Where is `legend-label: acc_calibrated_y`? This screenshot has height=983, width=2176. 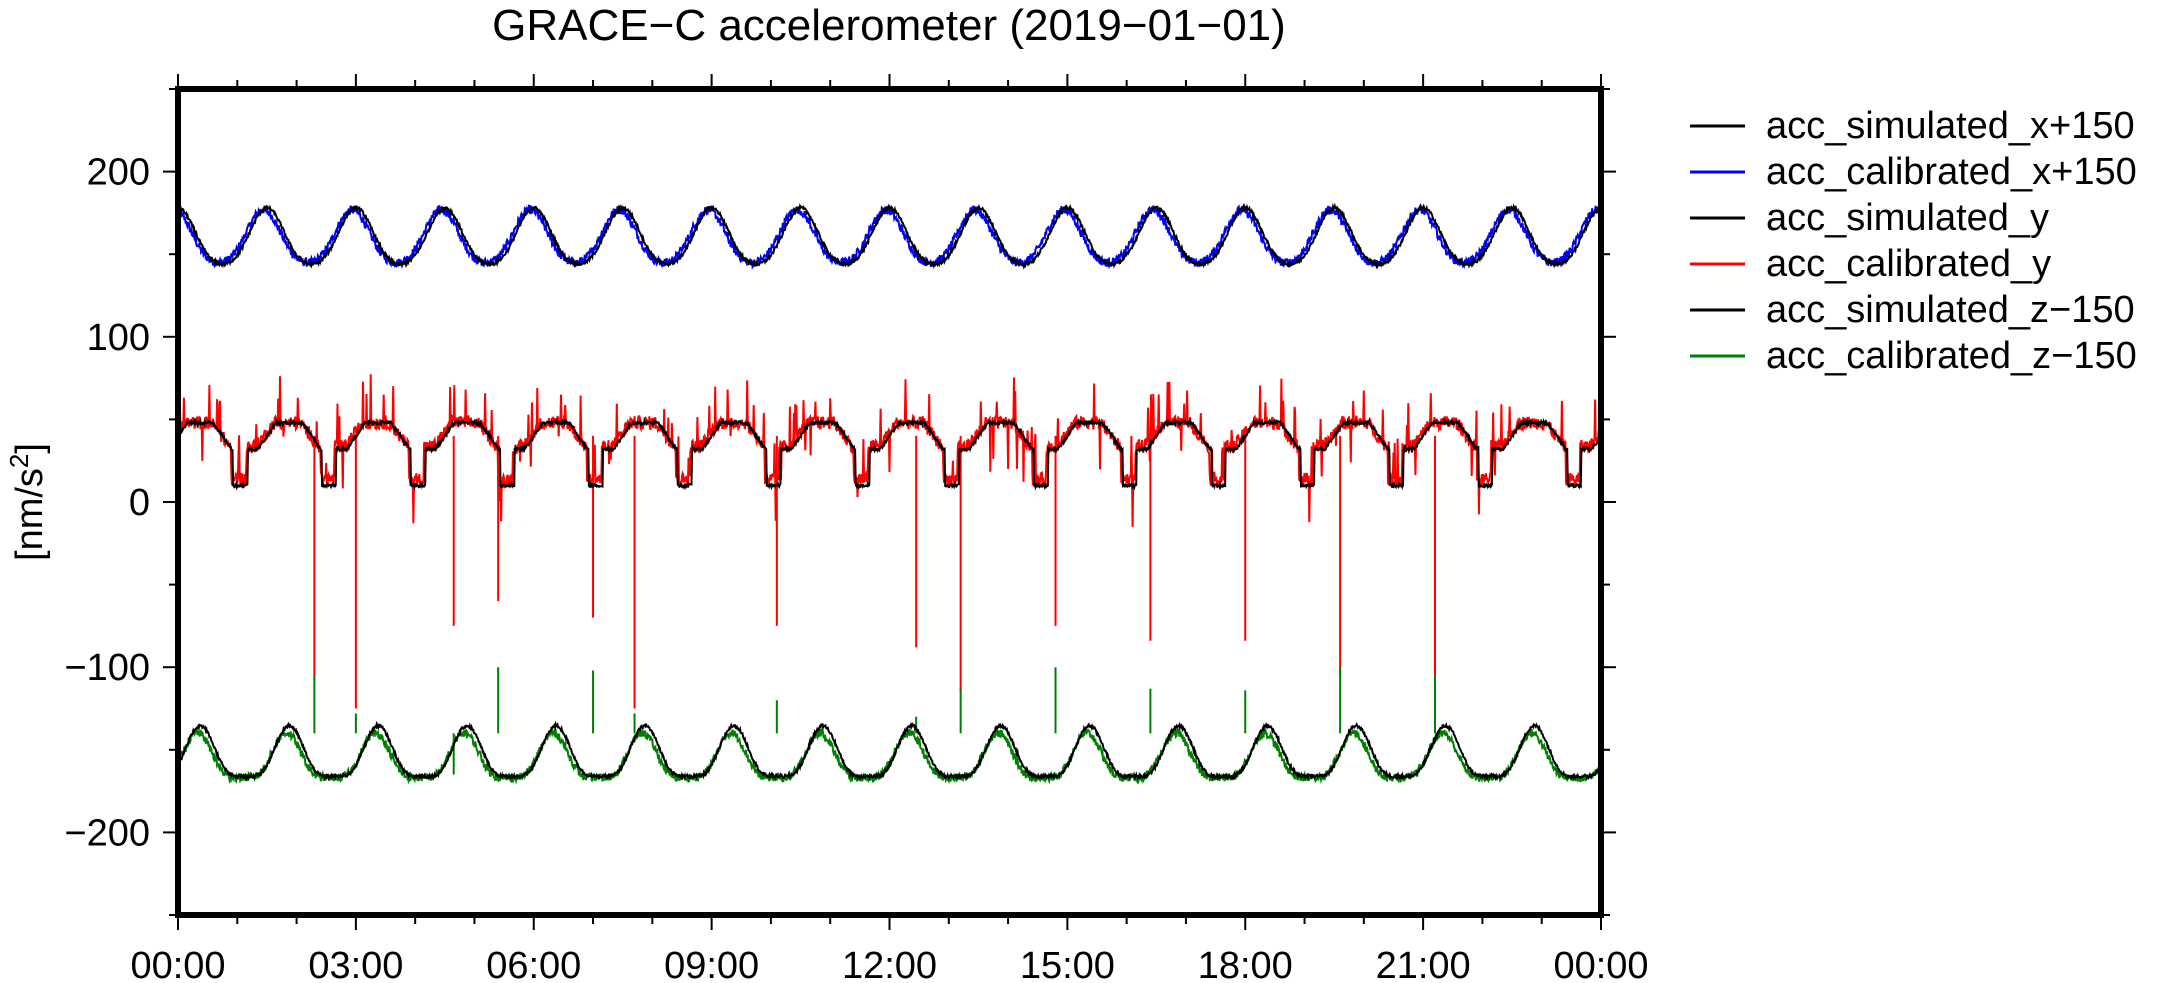
legend-label: acc_calibrated_y is located at coordinates (1908, 264).